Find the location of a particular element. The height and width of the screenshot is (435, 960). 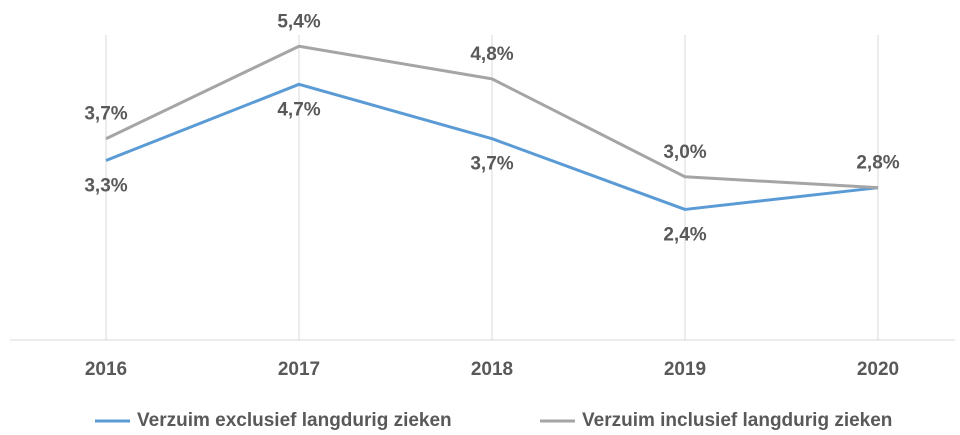

data-label: 2,4% is located at coordinates (684, 234).